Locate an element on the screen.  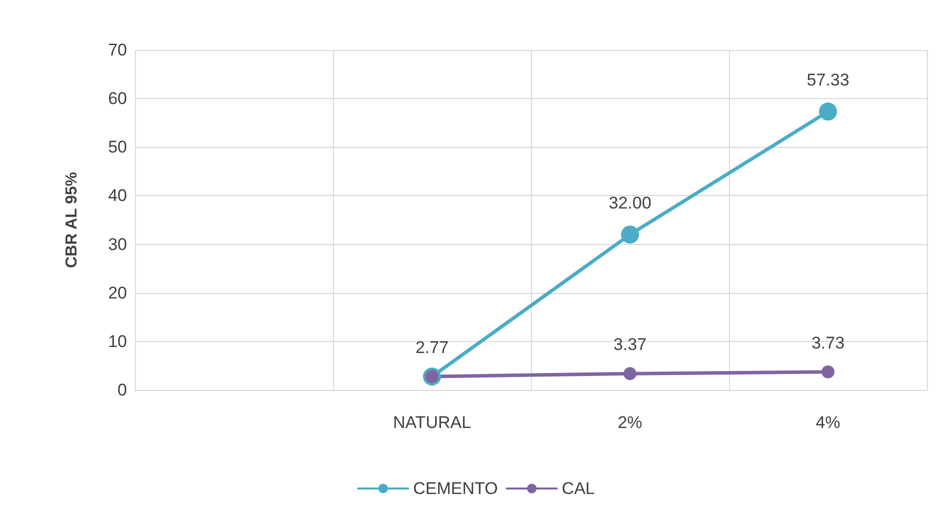
y-tick-label: 0 is located at coordinates (122, 390).